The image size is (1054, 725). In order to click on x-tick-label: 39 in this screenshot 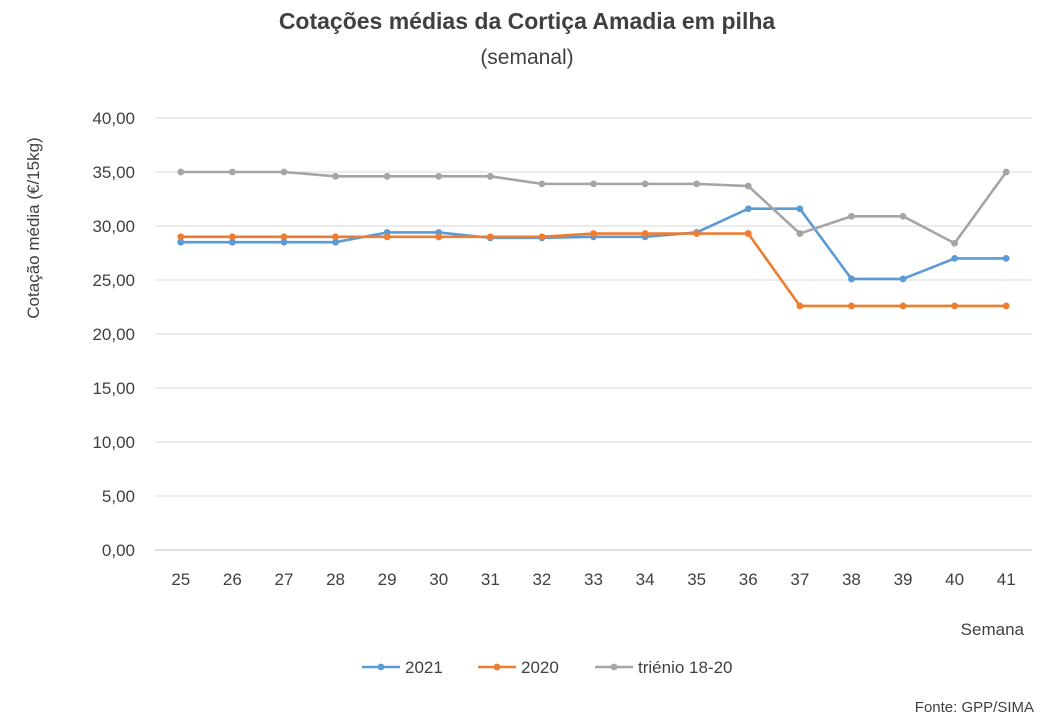, I will do `click(903, 579)`.